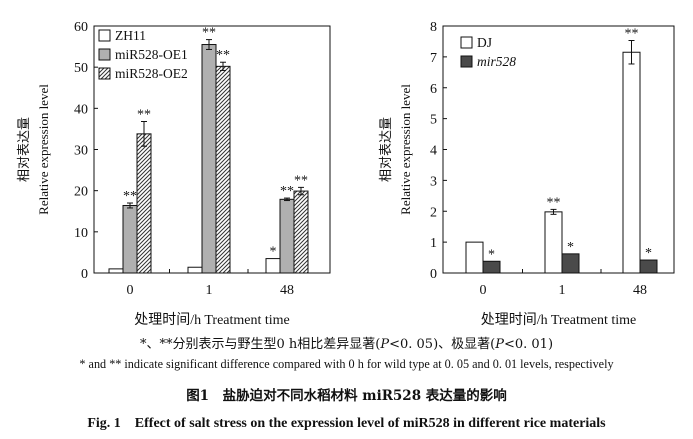 The image size is (693, 439). Describe the element at coordinates (496, 61) in the screenshot. I see `legend-label: mir528` at that location.